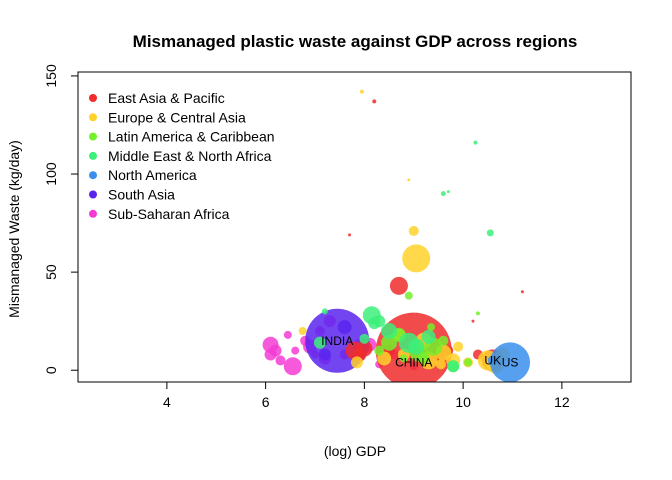 This screenshot has height=480, width=672. Describe the element at coordinates (364, 402) in the screenshot. I see `x-tick-label: 8` at that location.